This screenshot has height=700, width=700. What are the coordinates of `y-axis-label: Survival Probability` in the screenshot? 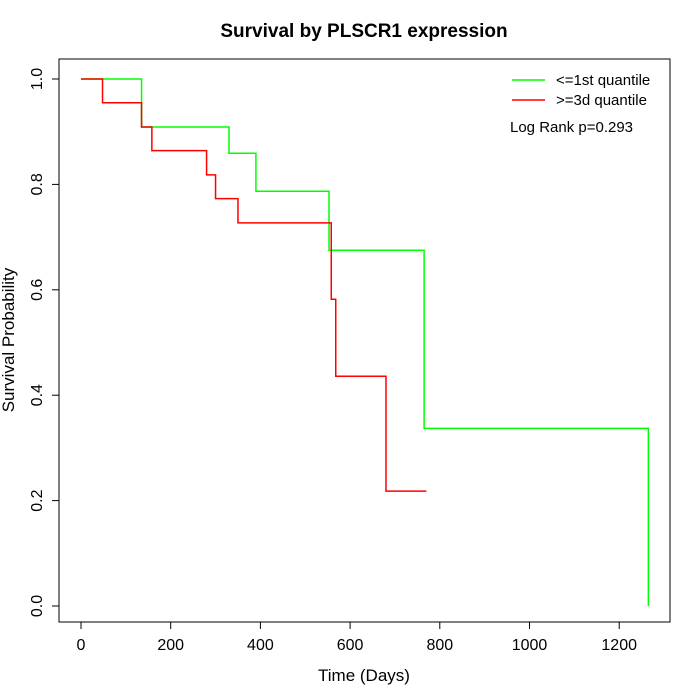 It's located at (9, 339).